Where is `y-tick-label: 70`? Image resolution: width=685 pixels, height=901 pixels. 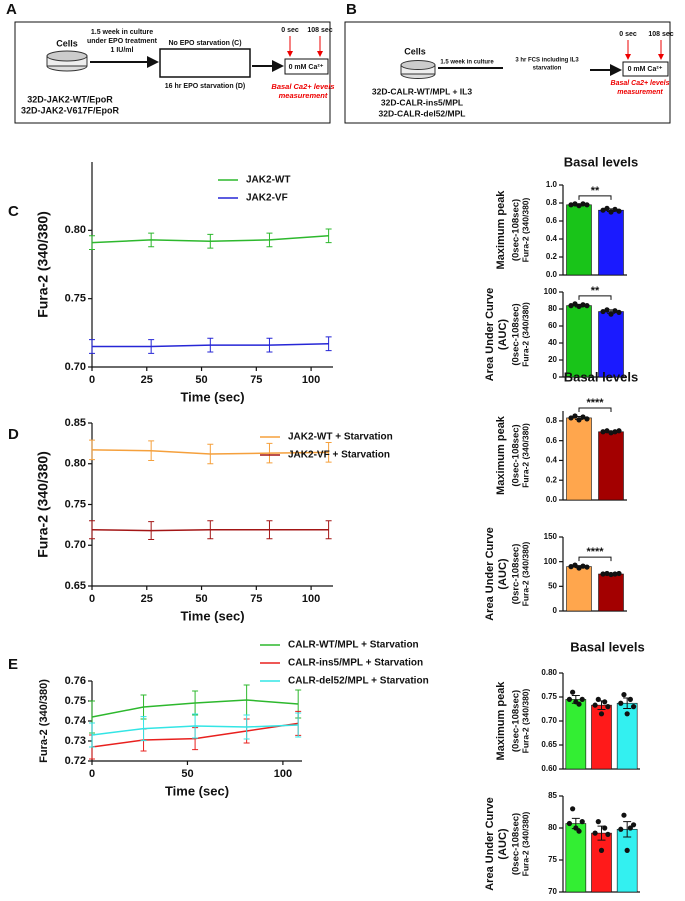
y-tick-label: 70 is located at coordinates (552, 891).